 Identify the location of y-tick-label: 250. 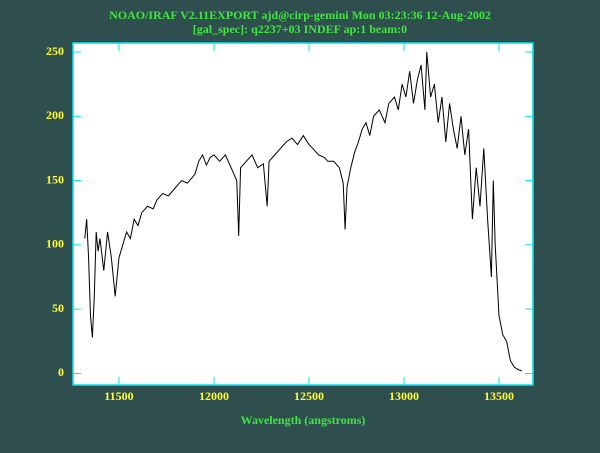
(55, 51).